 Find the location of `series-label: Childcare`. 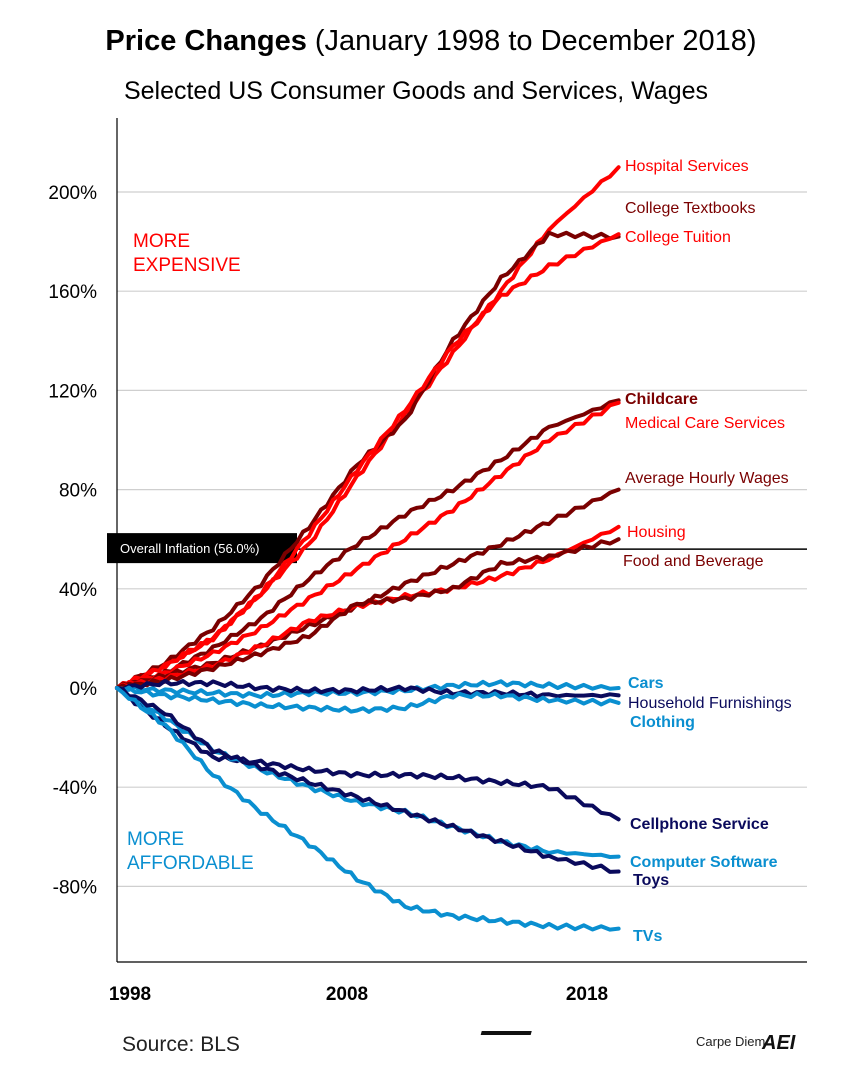

series-label: Childcare is located at coordinates (661, 399).